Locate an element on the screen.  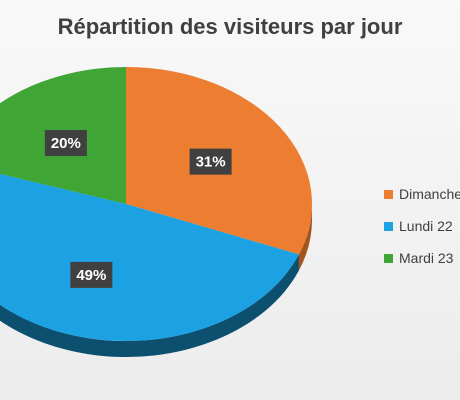
legend-item-dimanche: Dimanche 21 is located at coordinates (422, 194).